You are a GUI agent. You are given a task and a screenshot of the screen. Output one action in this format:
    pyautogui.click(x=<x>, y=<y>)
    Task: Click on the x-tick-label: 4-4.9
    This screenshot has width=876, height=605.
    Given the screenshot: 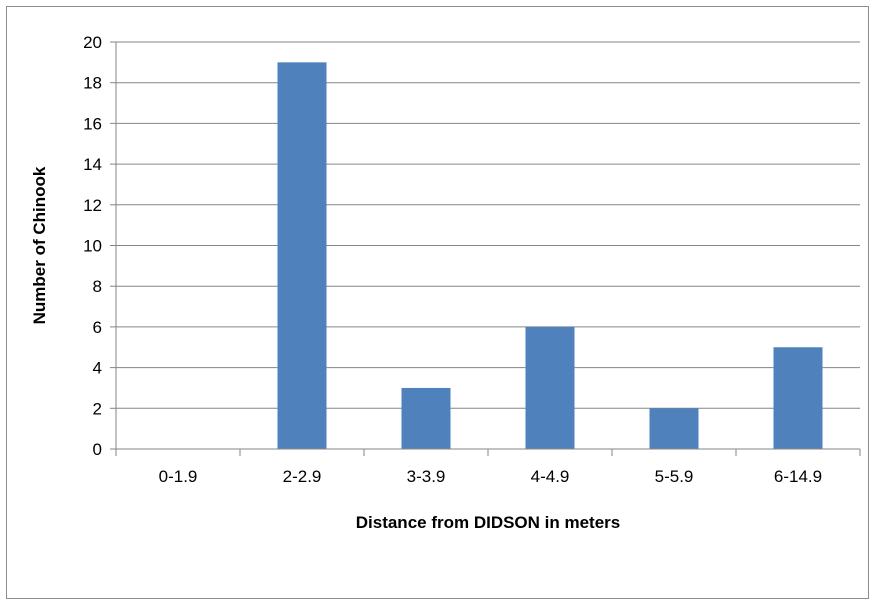 What is the action you would take?
    pyautogui.click(x=550, y=476)
    